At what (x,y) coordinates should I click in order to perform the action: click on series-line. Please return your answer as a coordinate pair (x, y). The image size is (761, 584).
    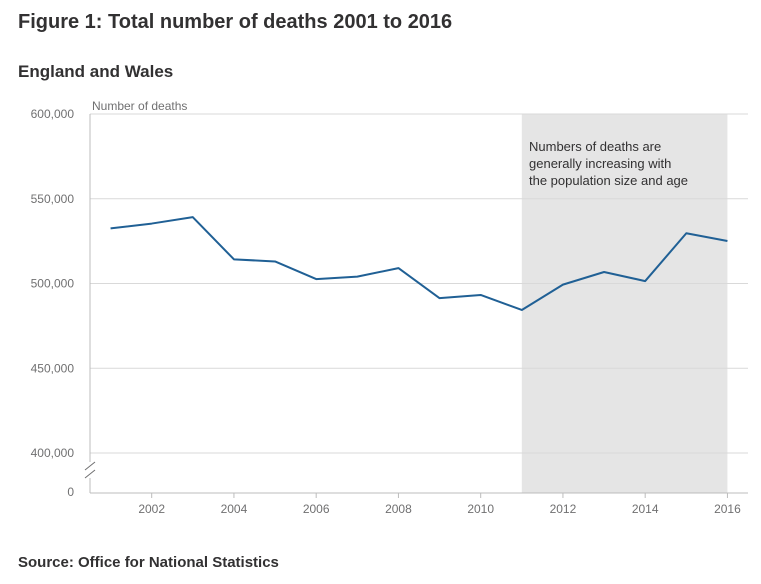
    Looking at the image, I should click on (419, 263).